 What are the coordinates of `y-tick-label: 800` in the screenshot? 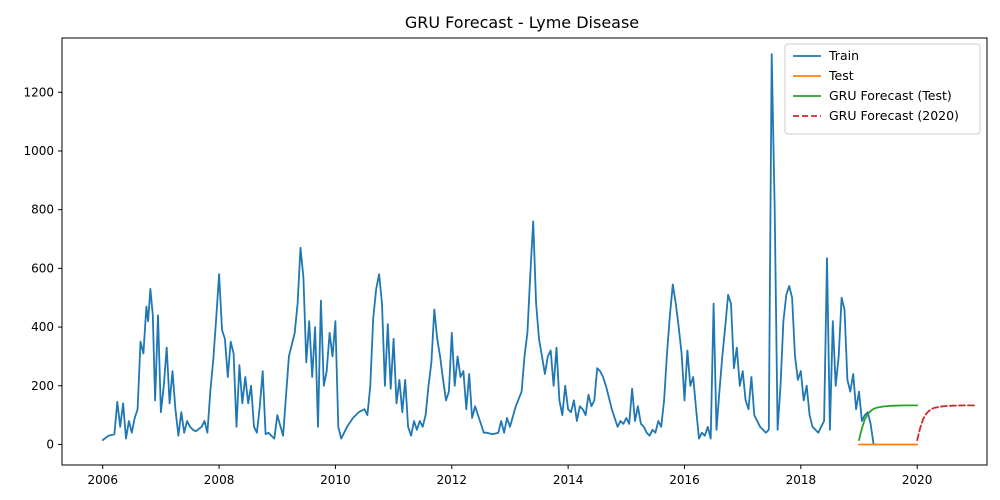 It's located at (42, 210).